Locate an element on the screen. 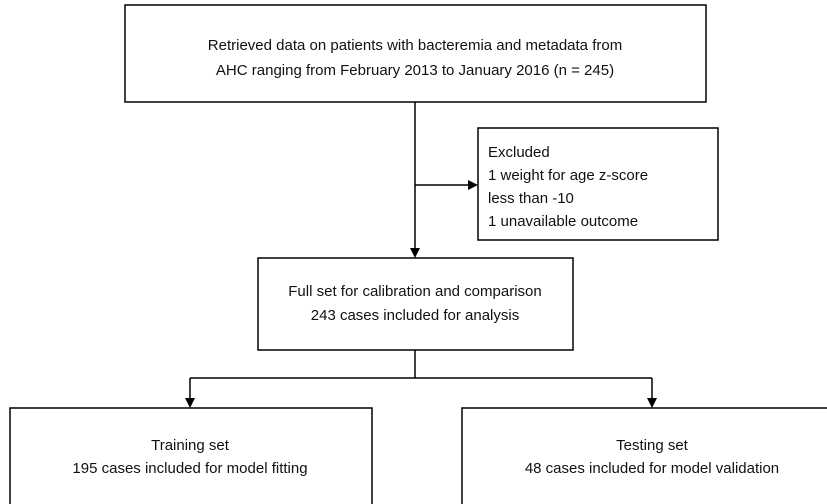 The width and height of the screenshot is (827, 504). box-source is located at coordinates (415, 53).